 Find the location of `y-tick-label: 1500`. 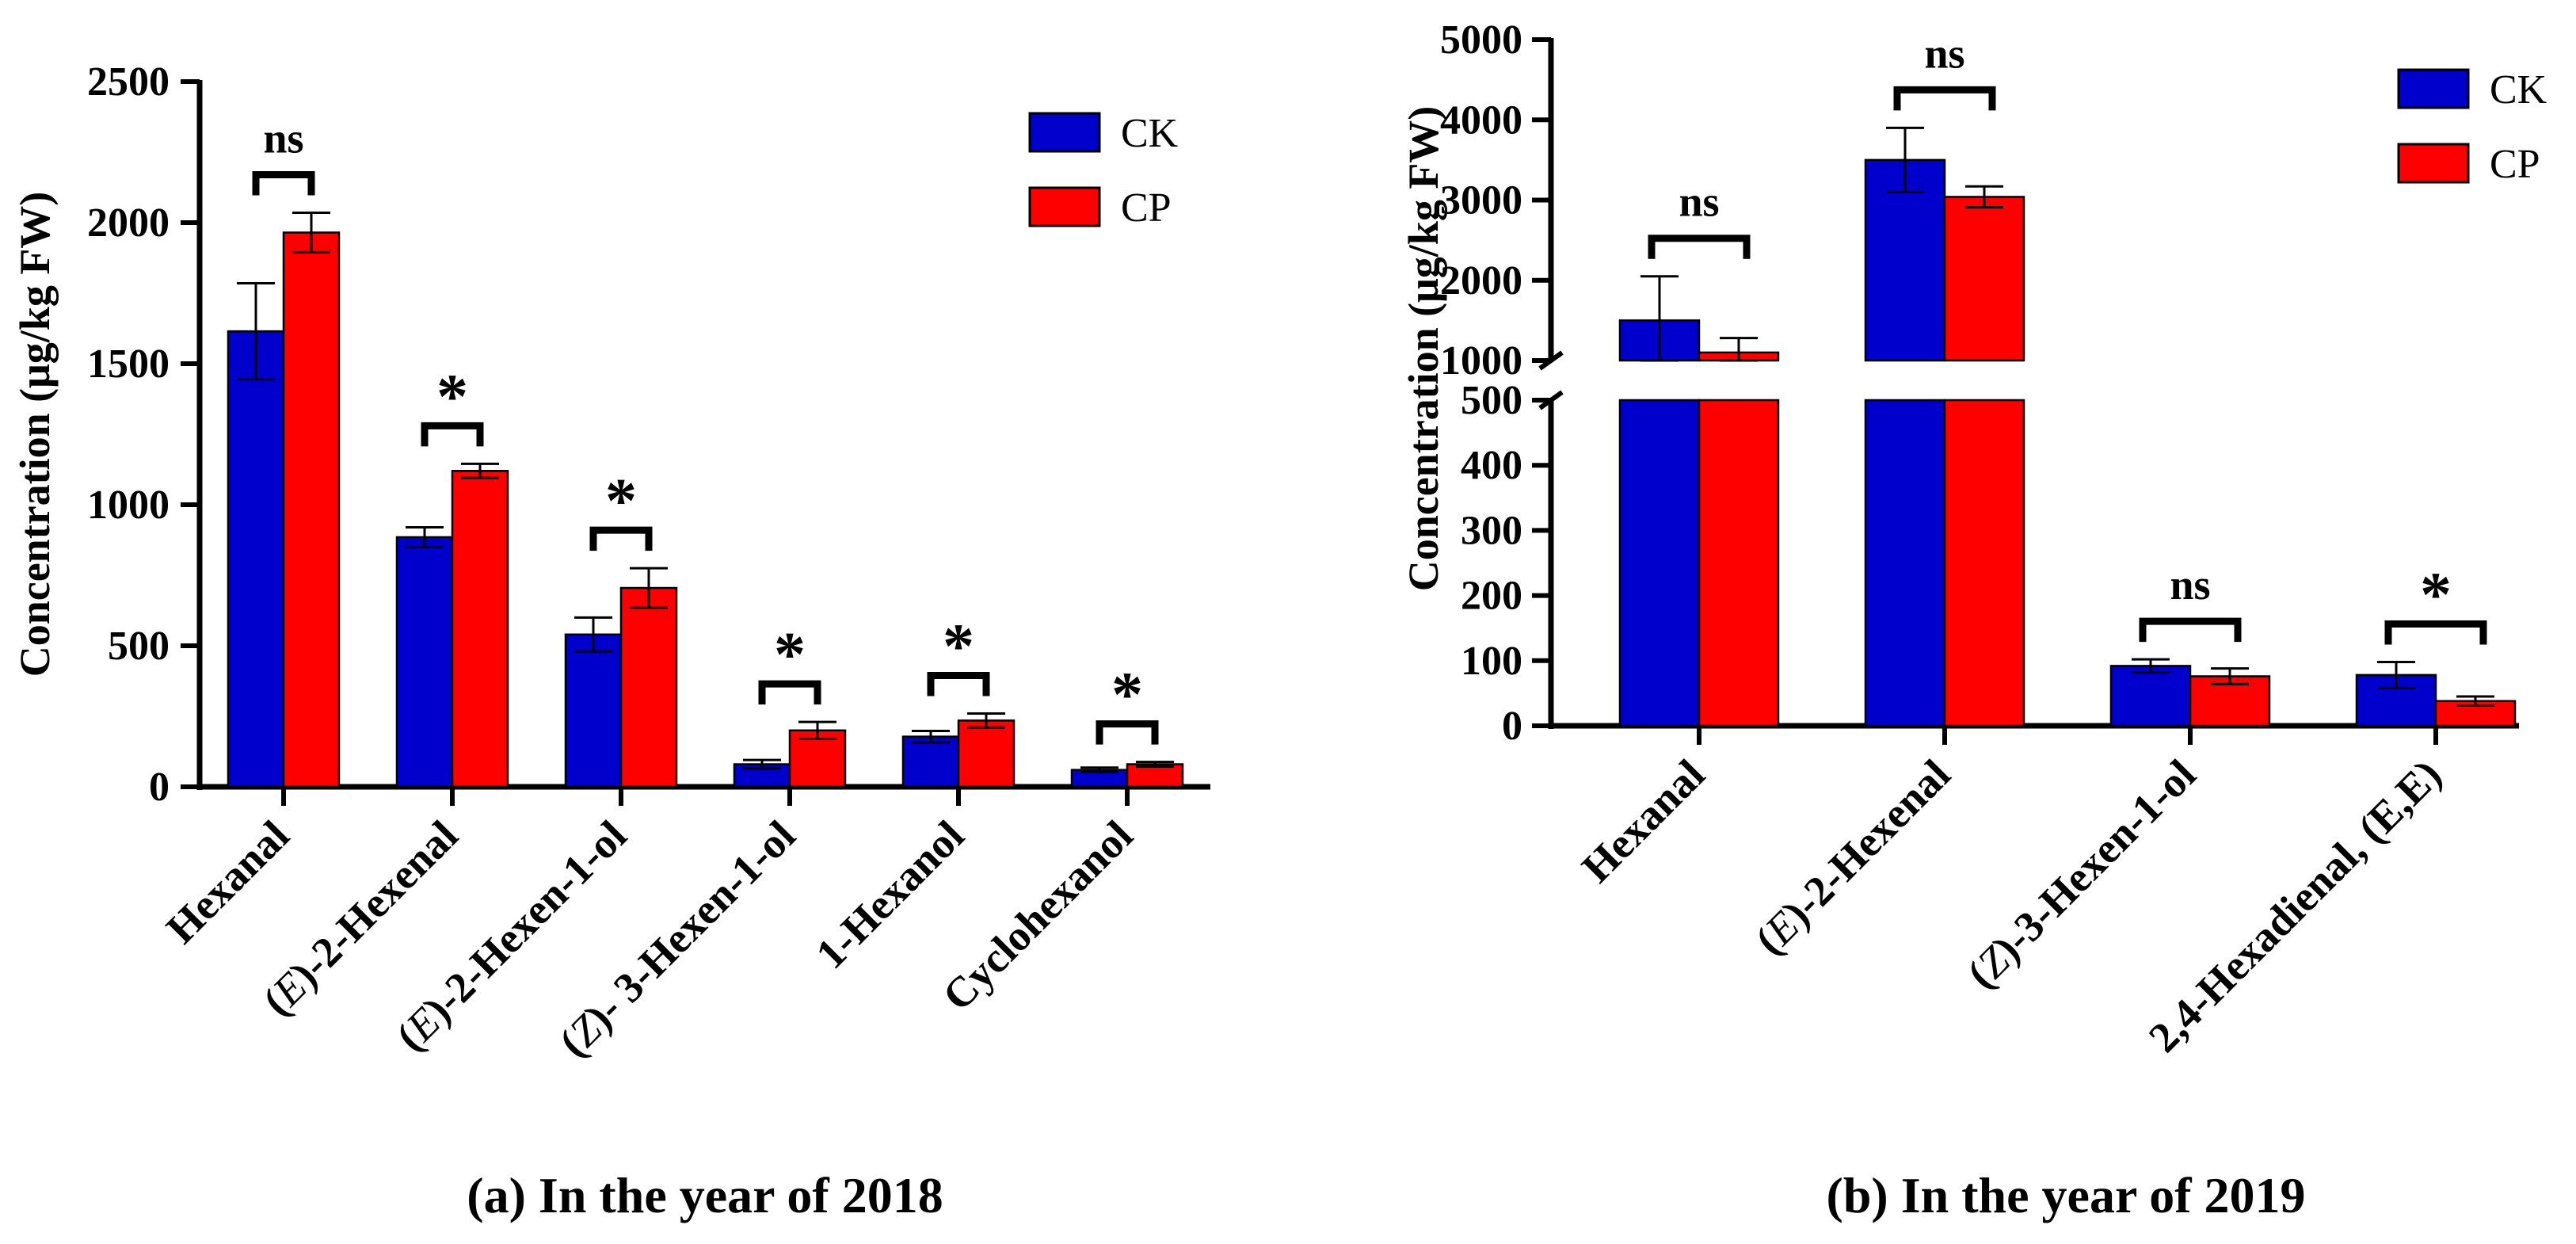

y-tick-label: 1500 is located at coordinates (128, 364).